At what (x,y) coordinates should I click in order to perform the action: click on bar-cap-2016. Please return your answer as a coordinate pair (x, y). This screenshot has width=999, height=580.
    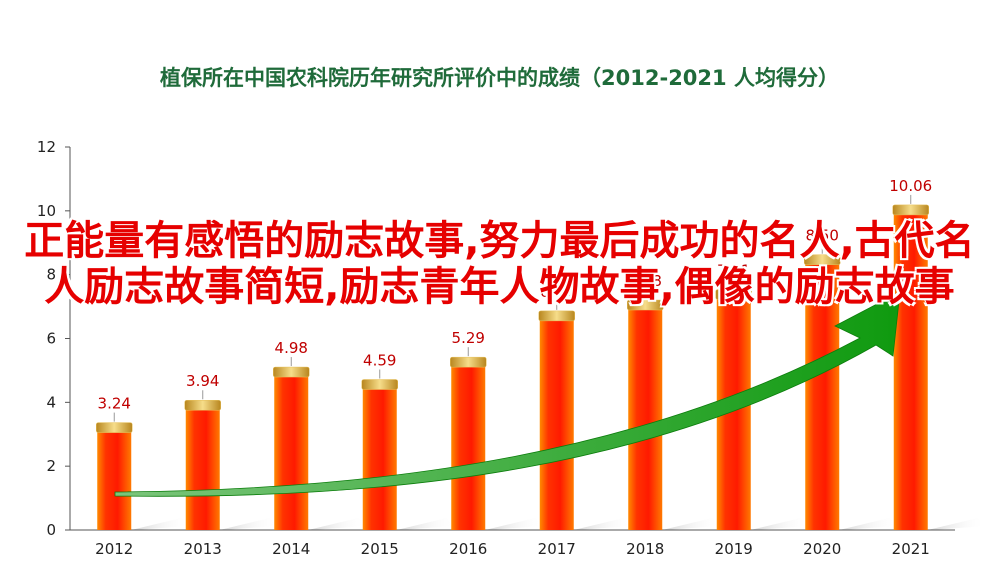
    Looking at the image, I should click on (468, 362).